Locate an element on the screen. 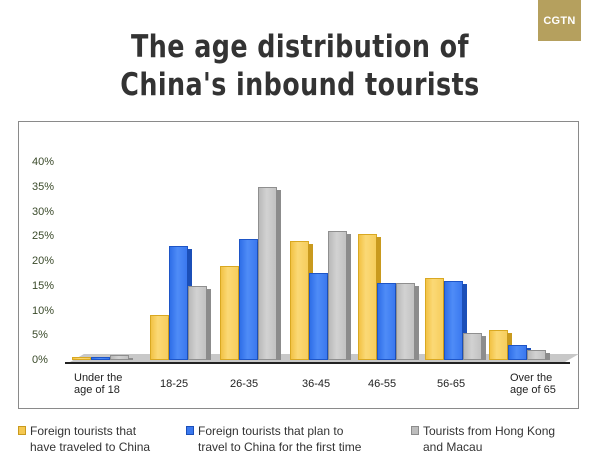 This screenshot has height=474, width=600. x-axis-line is located at coordinates (317, 363).